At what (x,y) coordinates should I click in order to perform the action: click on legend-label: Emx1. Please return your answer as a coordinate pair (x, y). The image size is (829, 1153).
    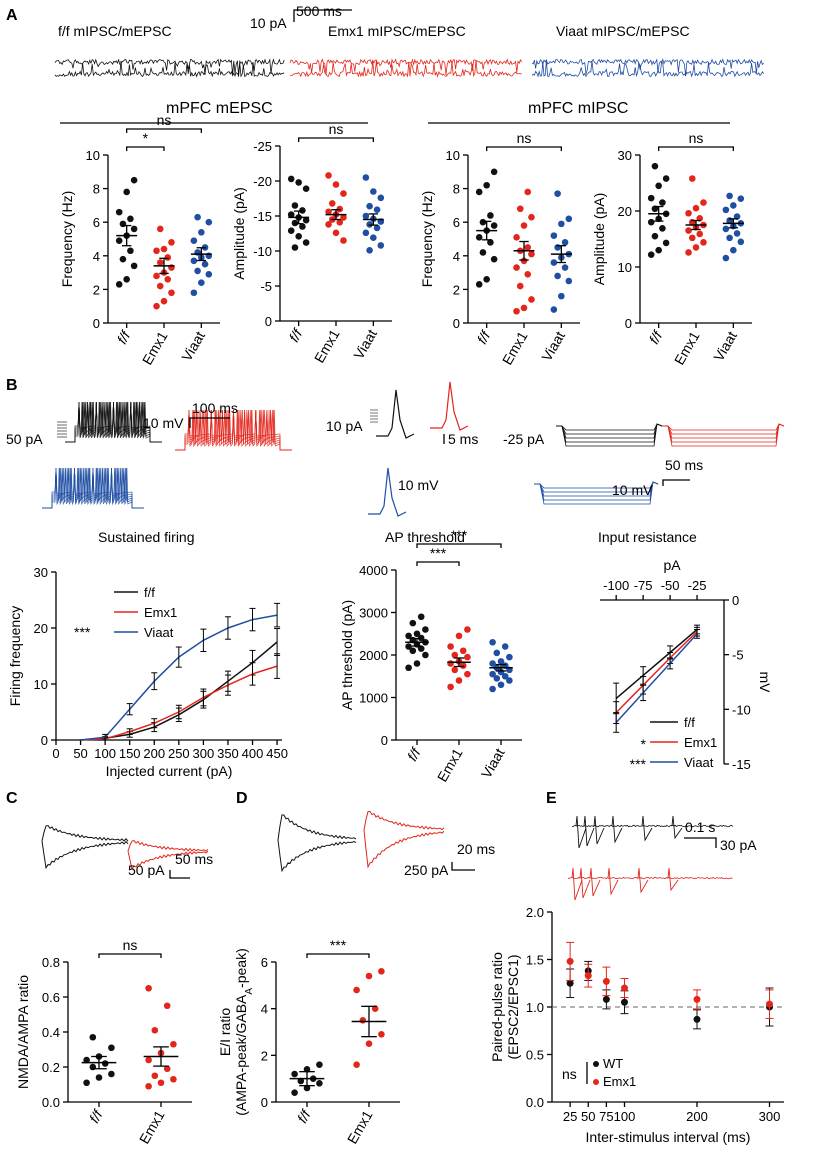
    Looking at the image, I should click on (700, 742).